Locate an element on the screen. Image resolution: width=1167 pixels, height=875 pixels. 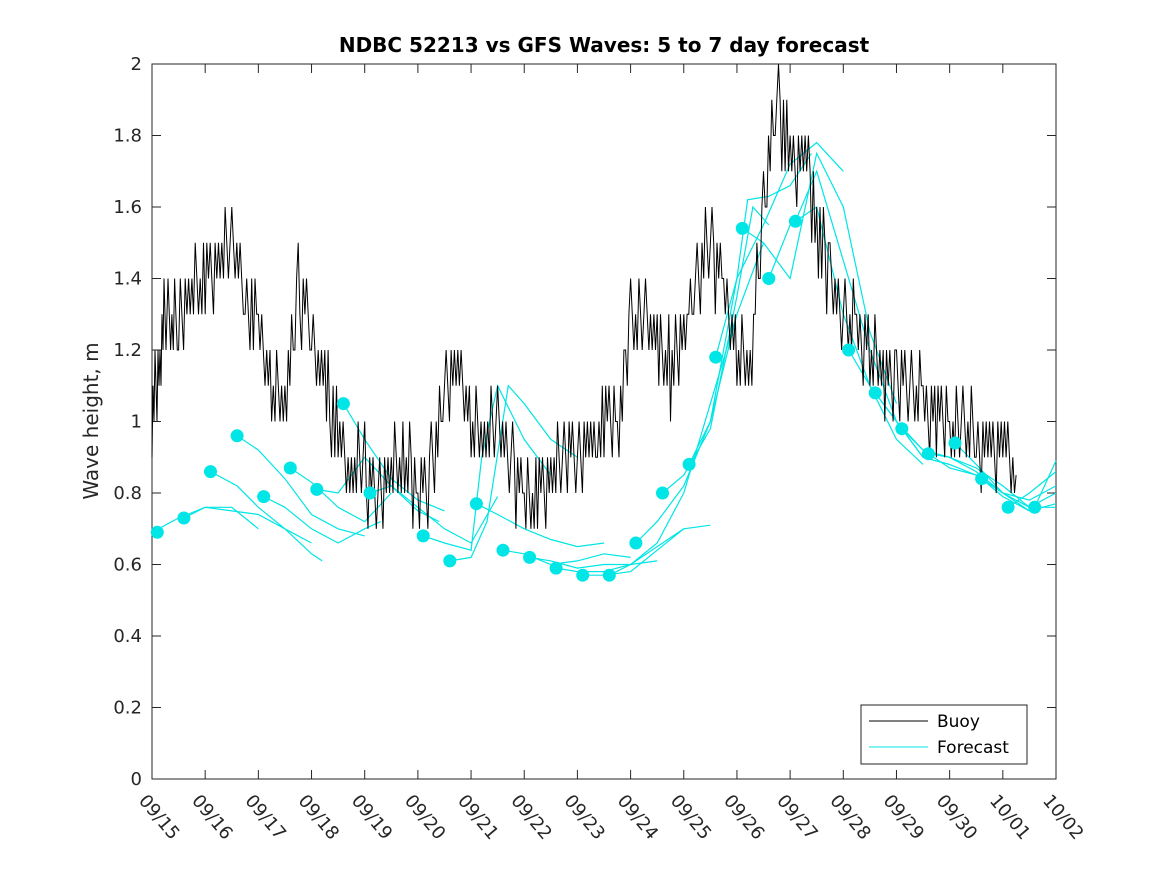
x-tick-label: 09/29 is located at coordinates (903, 817).